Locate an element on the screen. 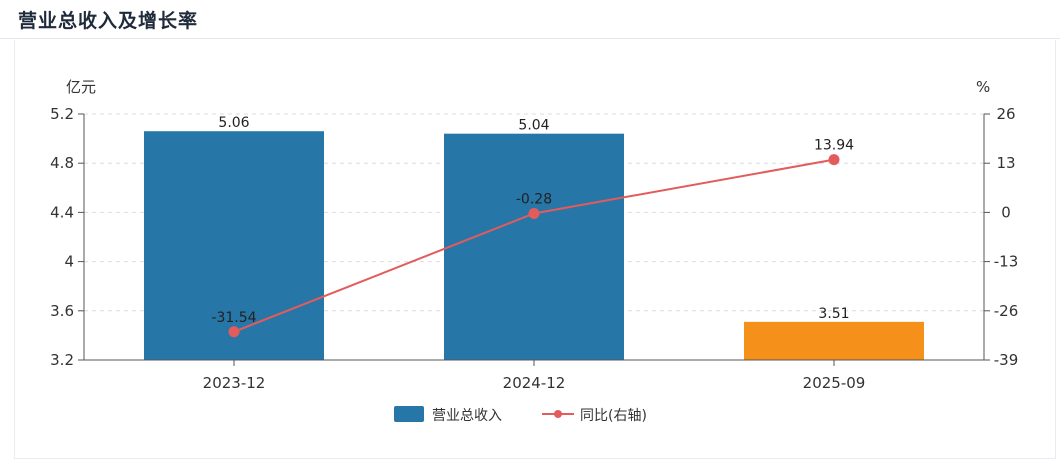 The height and width of the screenshot is (462, 1060). x-tick-label: 2023-12 is located at coordinates (234, 383).